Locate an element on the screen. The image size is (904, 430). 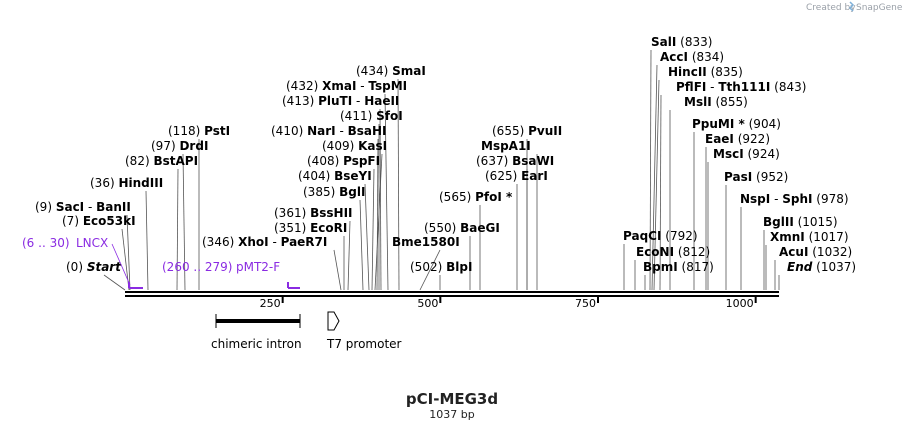
site-label-xhoi: (346) XhoI - PaeR7I is located at coordinates (264, 242).